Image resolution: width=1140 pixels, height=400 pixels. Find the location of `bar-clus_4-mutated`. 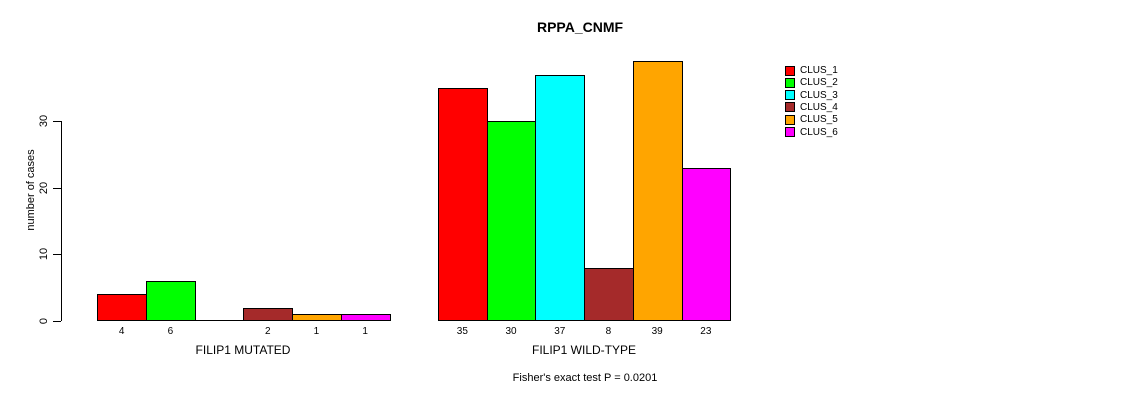

bar-clus_4-mutated is located at coordinates (268, 314).